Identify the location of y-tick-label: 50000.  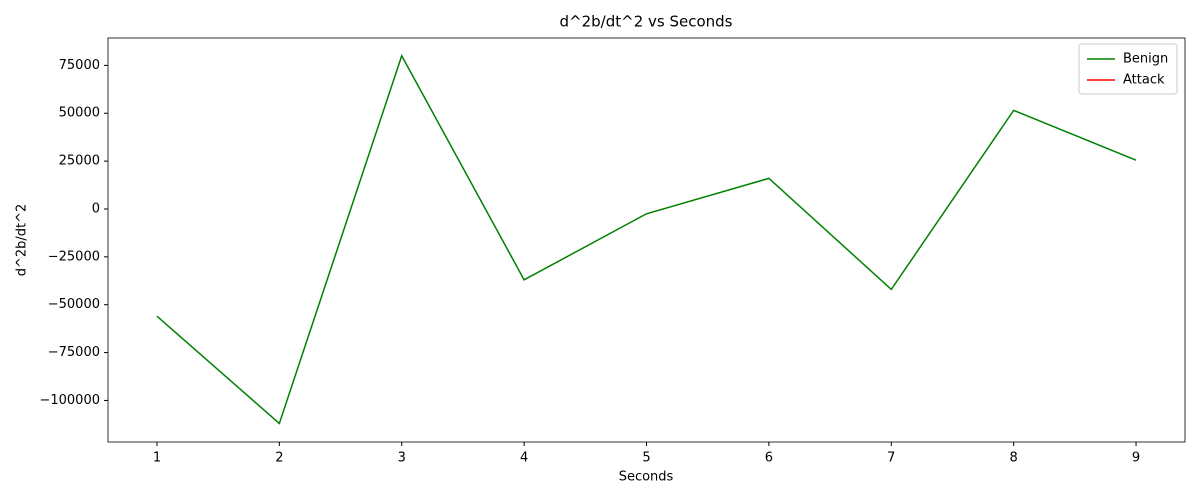
(79, 113).